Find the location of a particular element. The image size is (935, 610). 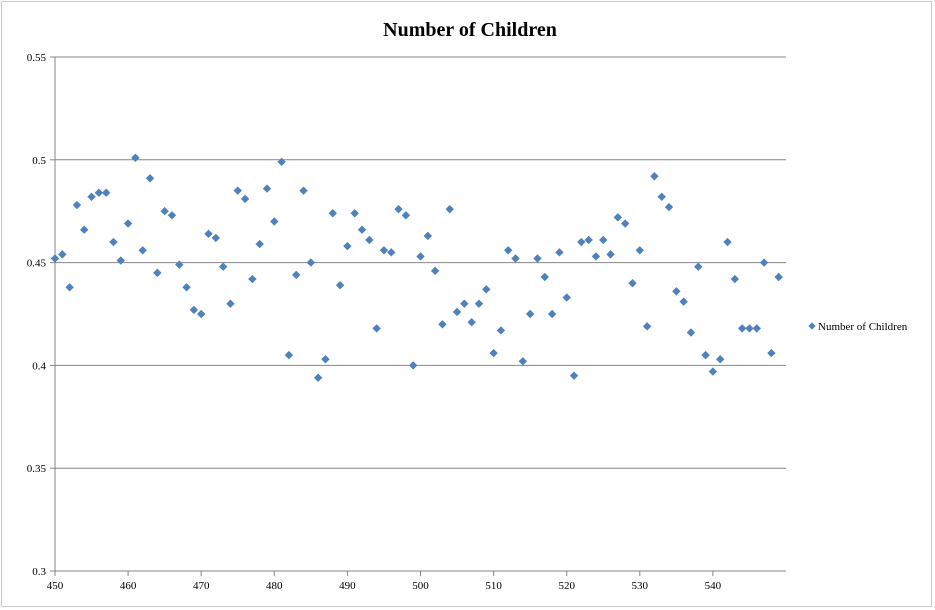

x-tick-label: 530 is located at coordinates (640, 586).